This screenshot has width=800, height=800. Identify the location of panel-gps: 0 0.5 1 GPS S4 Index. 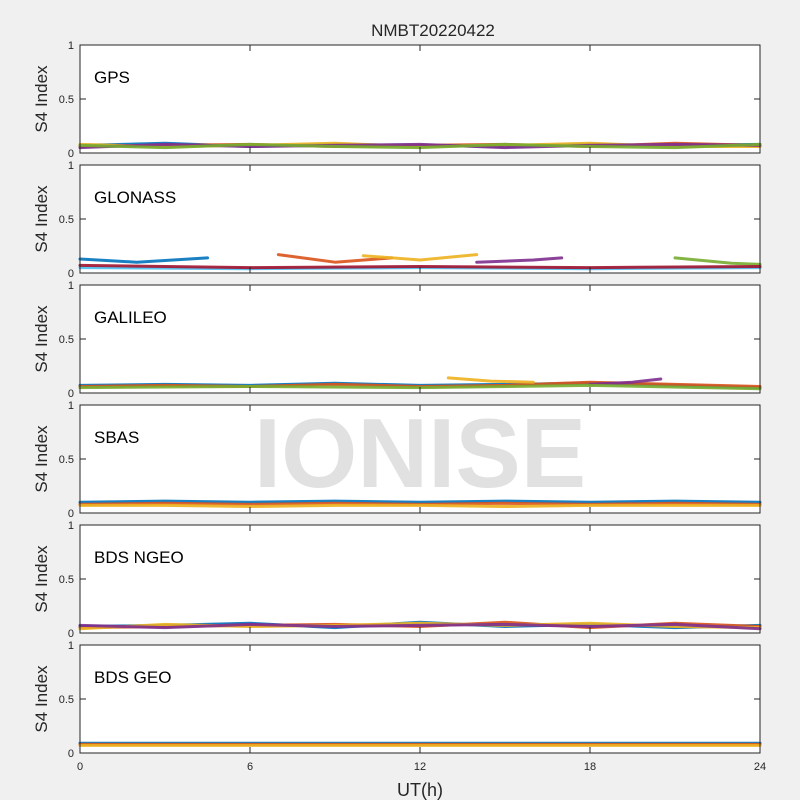
(397, 100).